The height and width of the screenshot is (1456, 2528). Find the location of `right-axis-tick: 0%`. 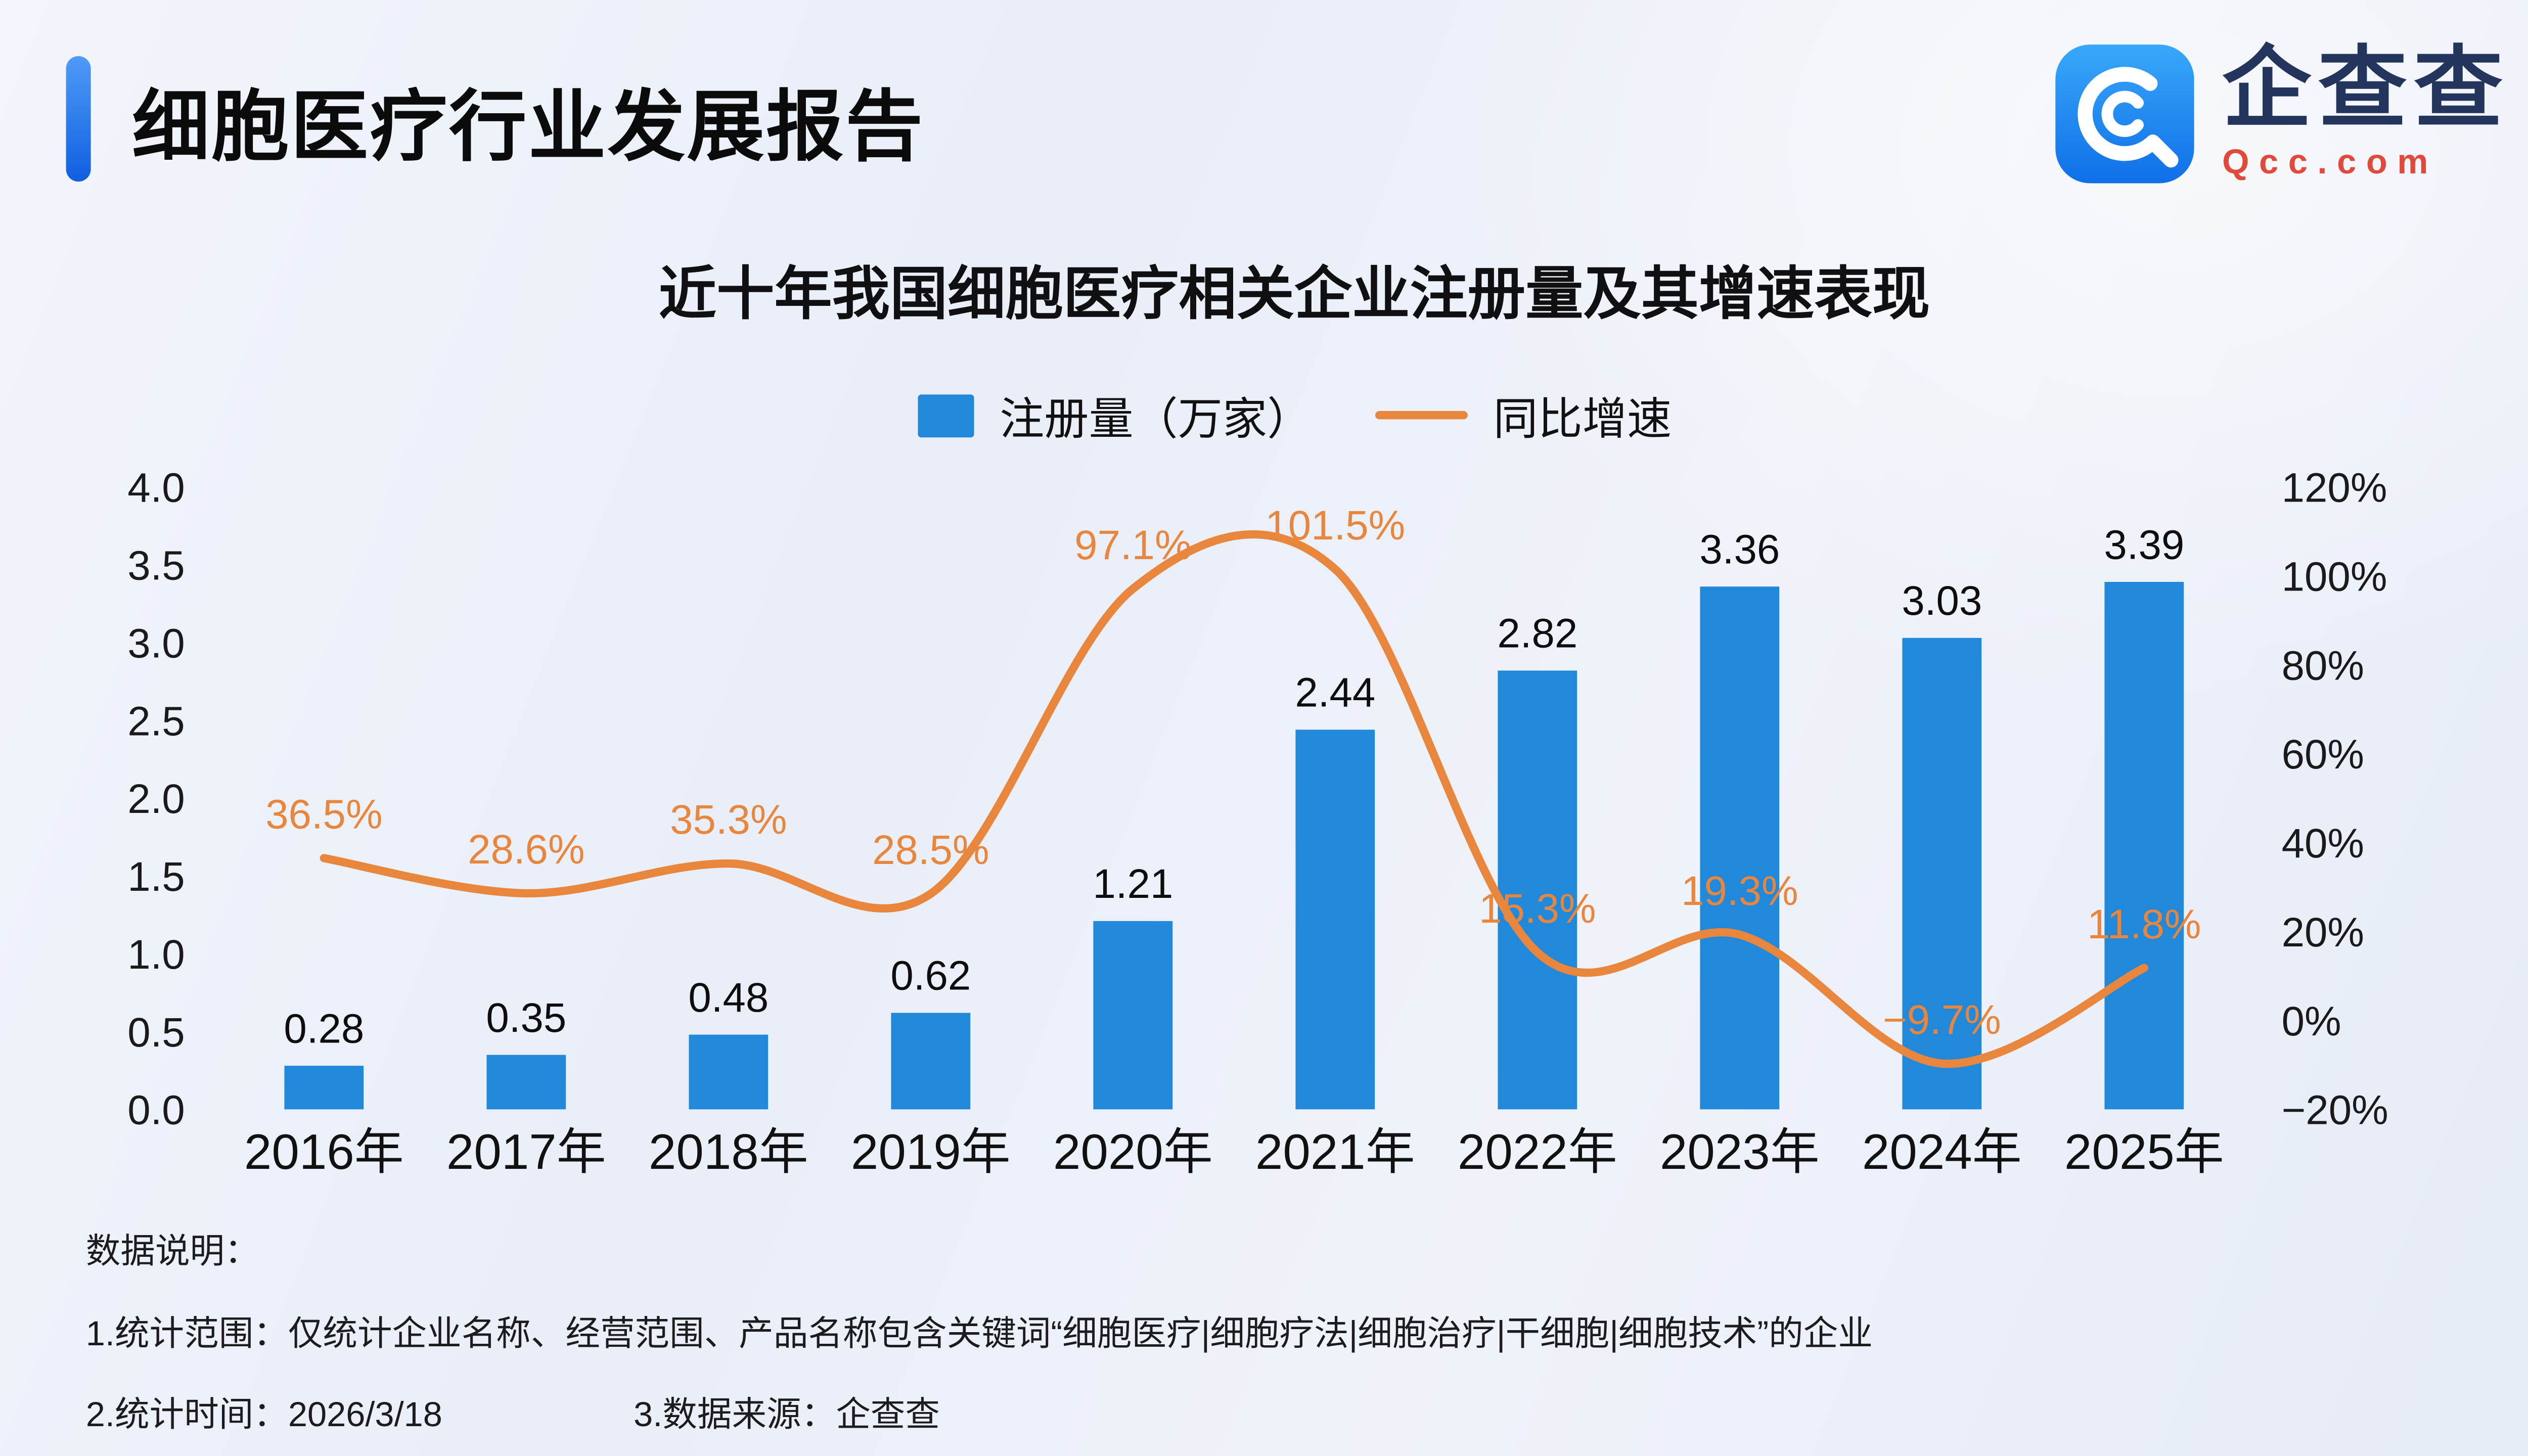

right-axis-tick: 0% is located at coordinates (2312, 1021).